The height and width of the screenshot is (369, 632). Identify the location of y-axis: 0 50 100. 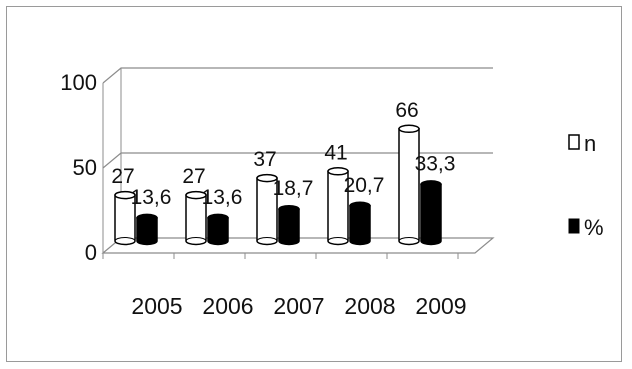
(78, 167).